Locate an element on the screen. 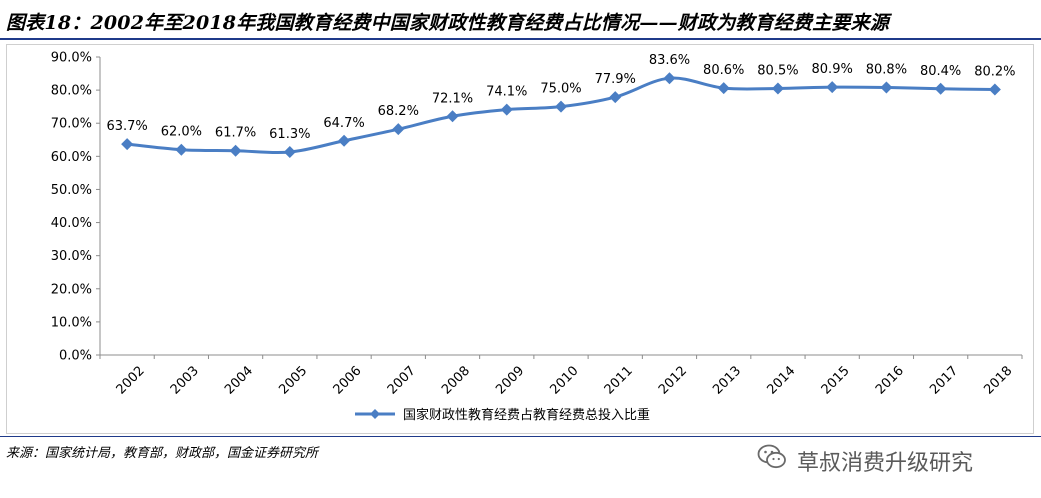  x-tick-label: 2006 is located at coordinates (348, 381).